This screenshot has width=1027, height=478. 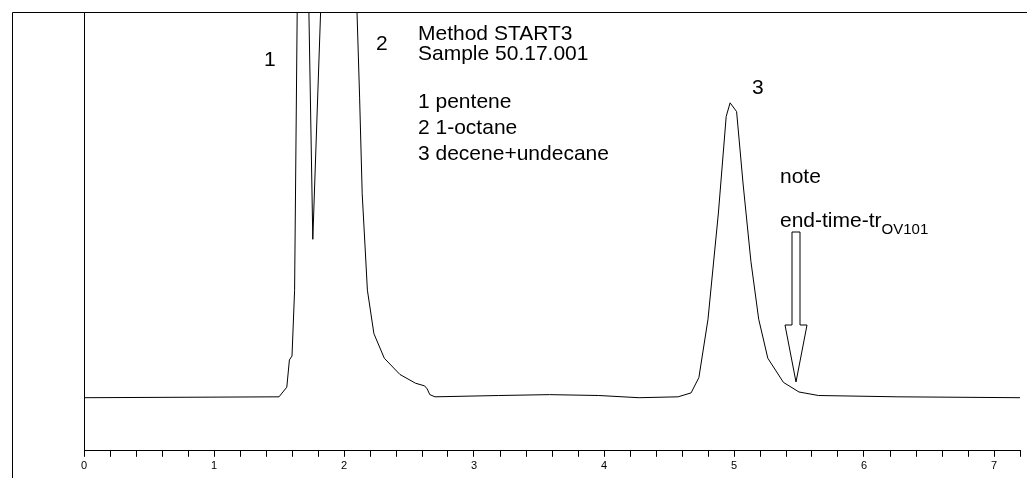 What do you see at coordinates (84, 465) in the screenshot?
I see `x-tick-label: 0` at bounding box center [84, 465].